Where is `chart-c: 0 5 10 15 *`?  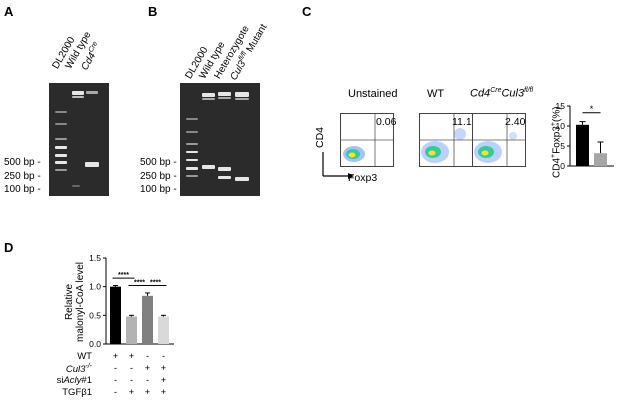
chart-c: 0 5 10 15 * is located at coordinates (585, 136).